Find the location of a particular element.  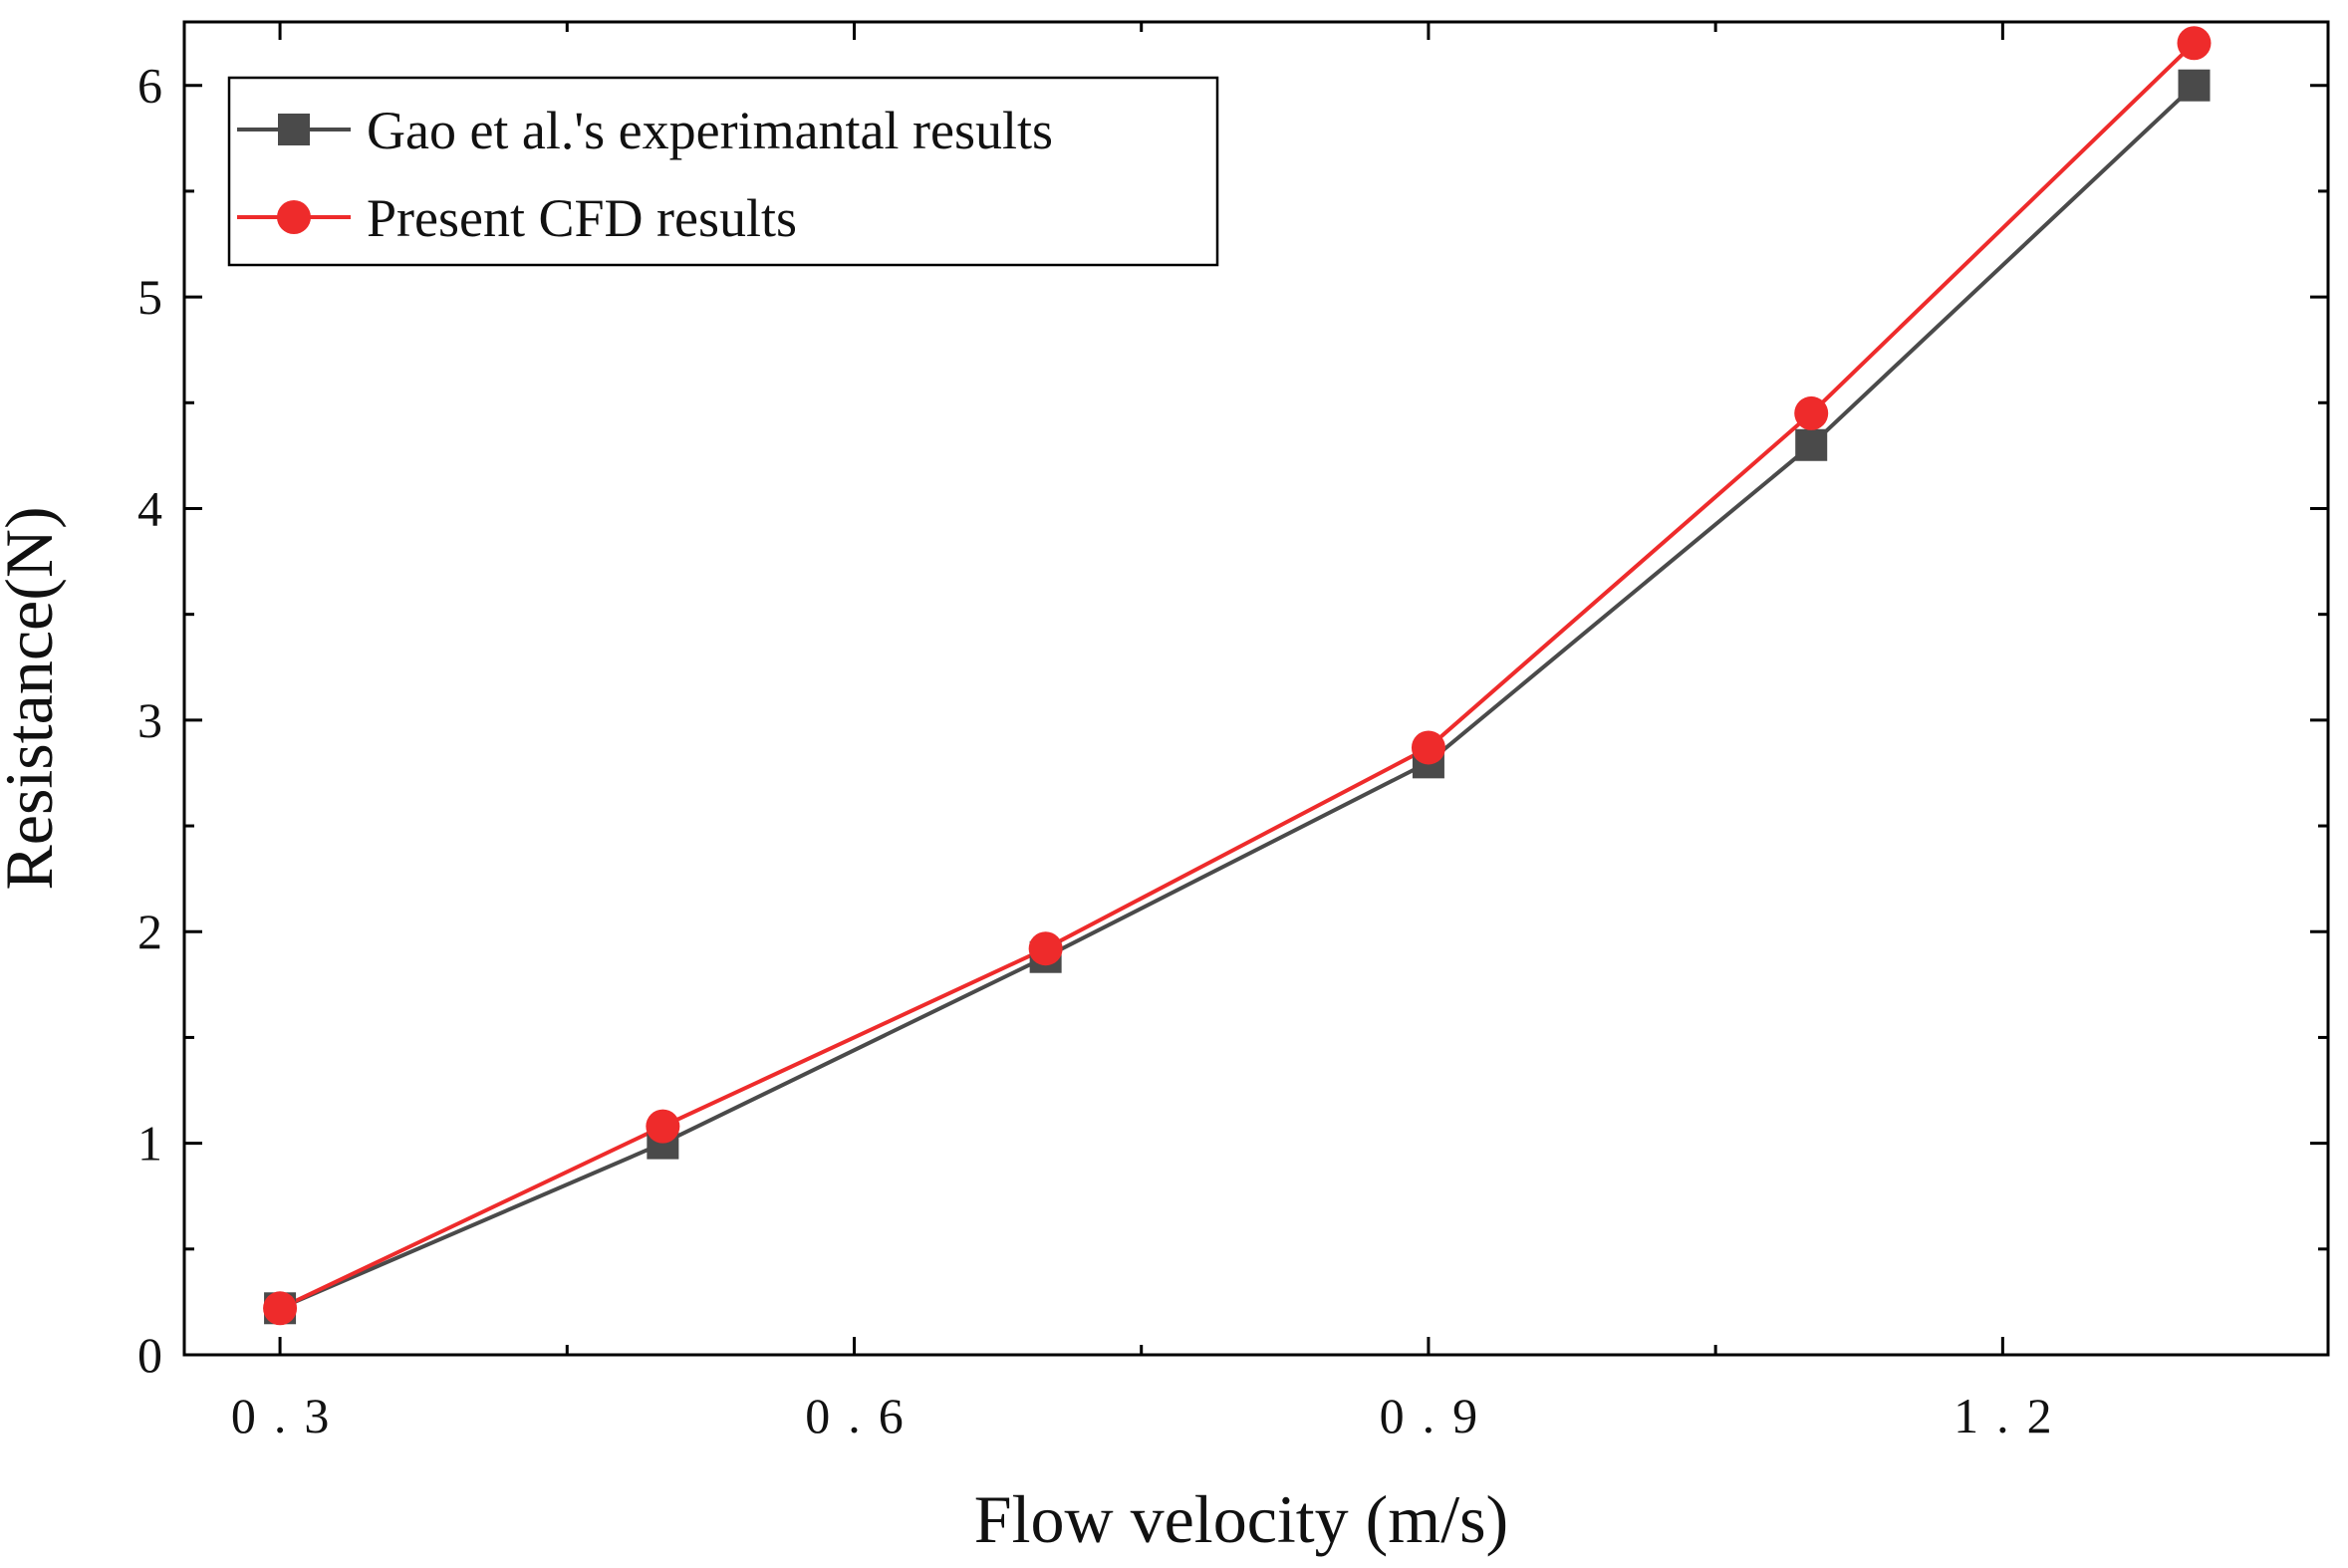

y-tick-label: 2 is located at coordinates (149, 931).